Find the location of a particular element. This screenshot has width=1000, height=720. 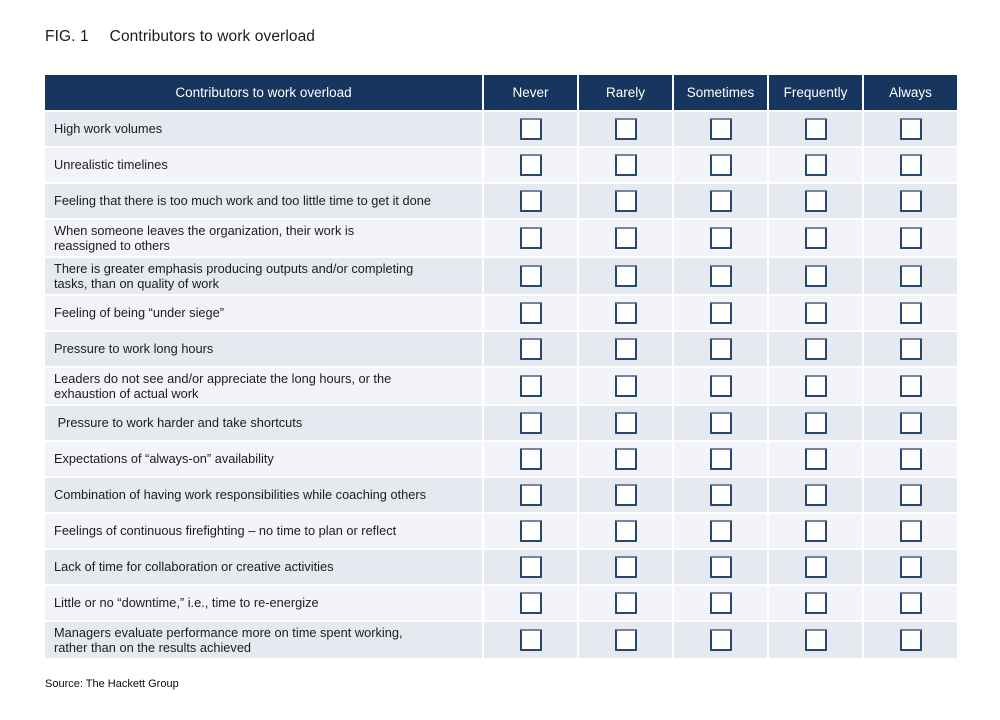

checkbox-r15-sometimes is located at coordinates (720, 640).